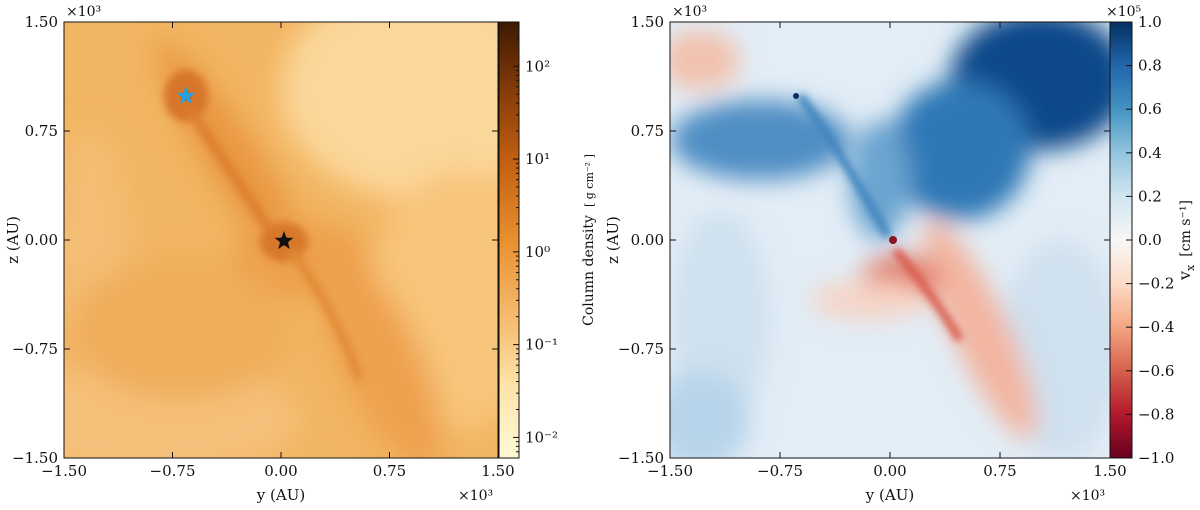  Describe the element at coordinates (1087, 496) in the screenshot. I see `velocity-x-multiplier: ×10³` at that location.